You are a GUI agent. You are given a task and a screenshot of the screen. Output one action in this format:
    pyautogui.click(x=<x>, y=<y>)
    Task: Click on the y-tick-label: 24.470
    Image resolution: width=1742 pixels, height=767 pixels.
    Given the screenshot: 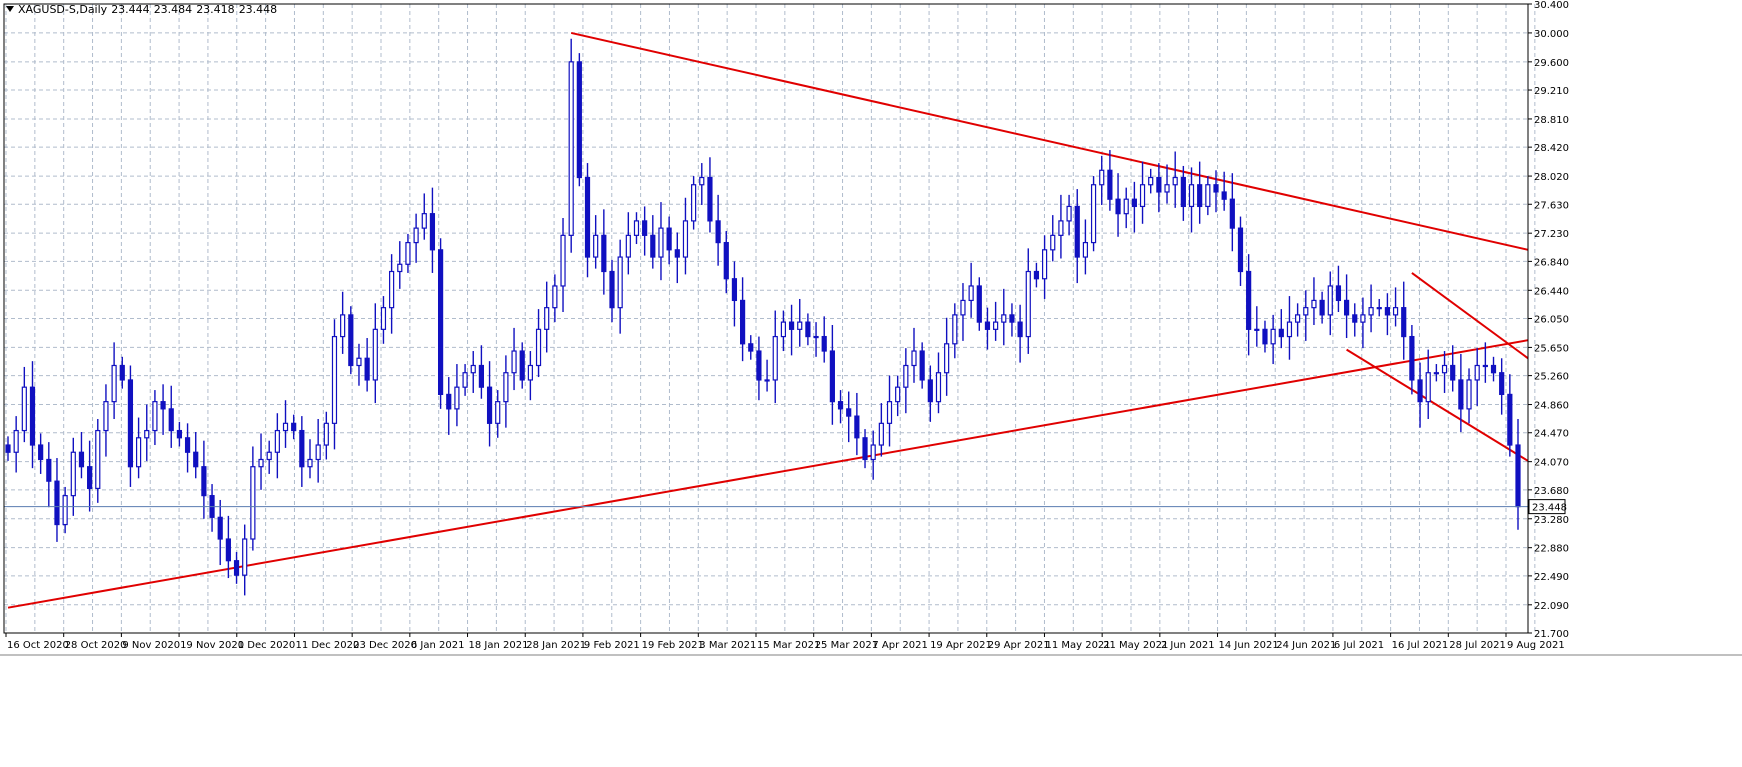 What is the action you would take?
    pyautogui.click(x=1551, y=434)
    